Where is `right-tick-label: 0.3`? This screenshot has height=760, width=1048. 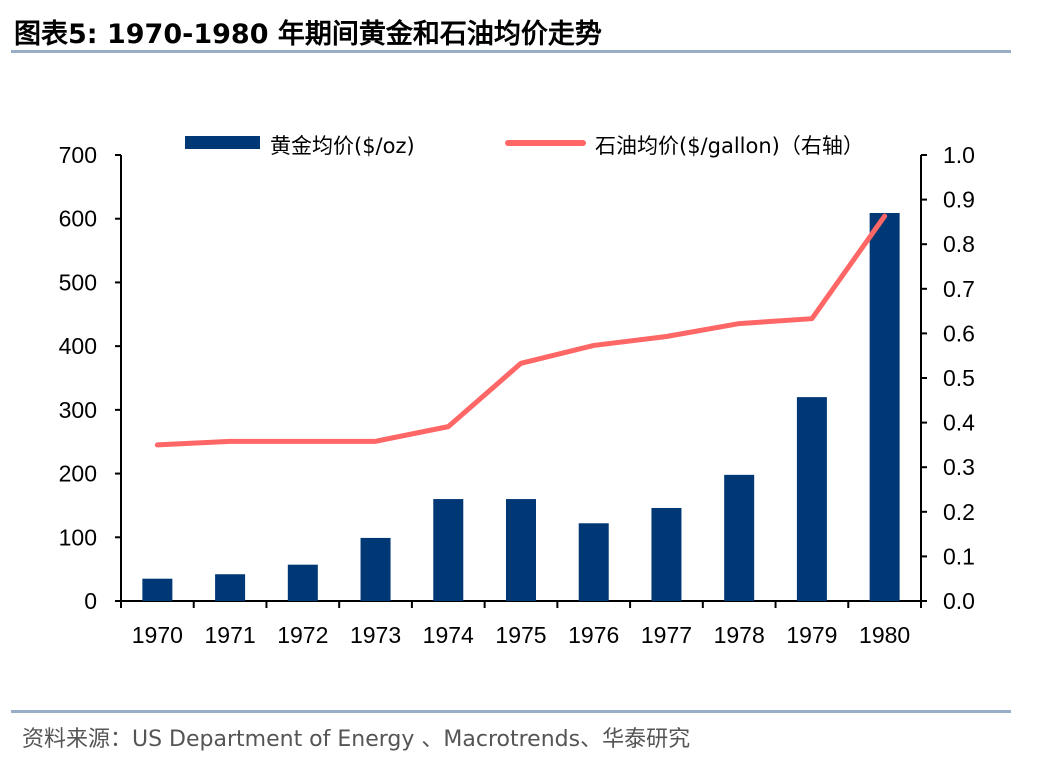 right-tick-label: 0.3 is located at coordinates (959, 467).